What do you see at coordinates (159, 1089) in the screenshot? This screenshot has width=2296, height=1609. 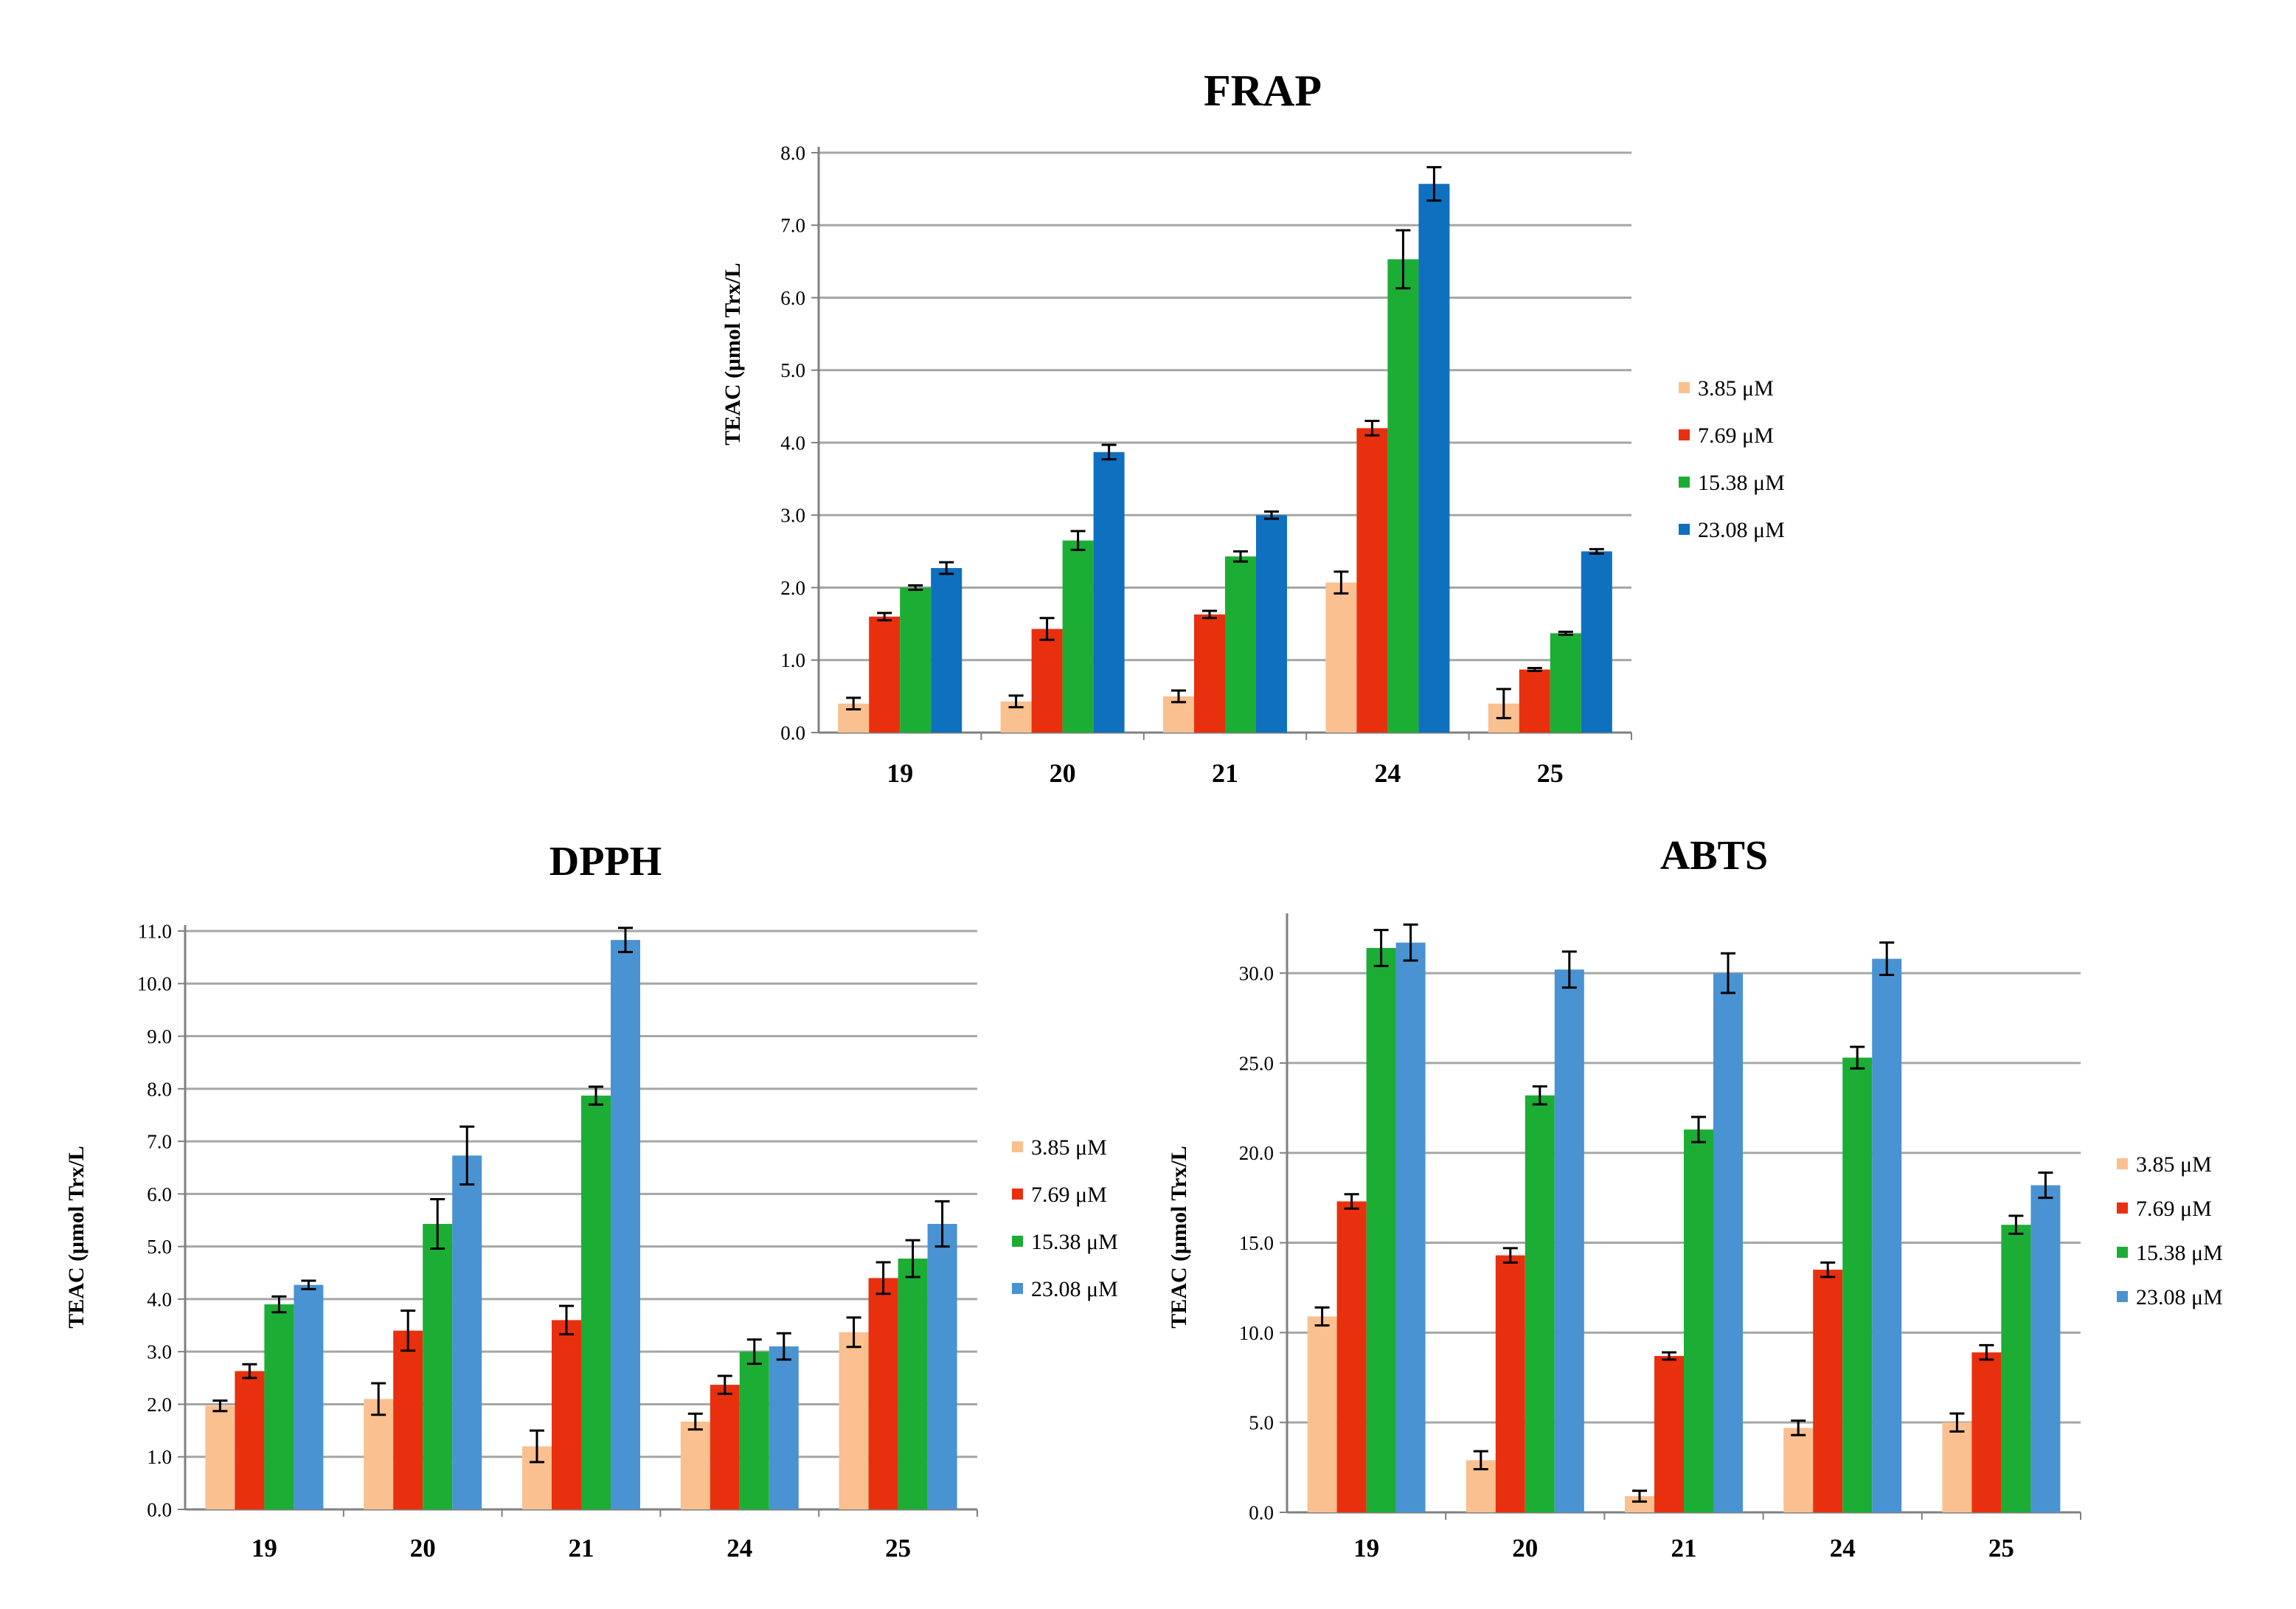 I see `dpph-ytick-label: 8.0` at bounding box center [159, 1089].